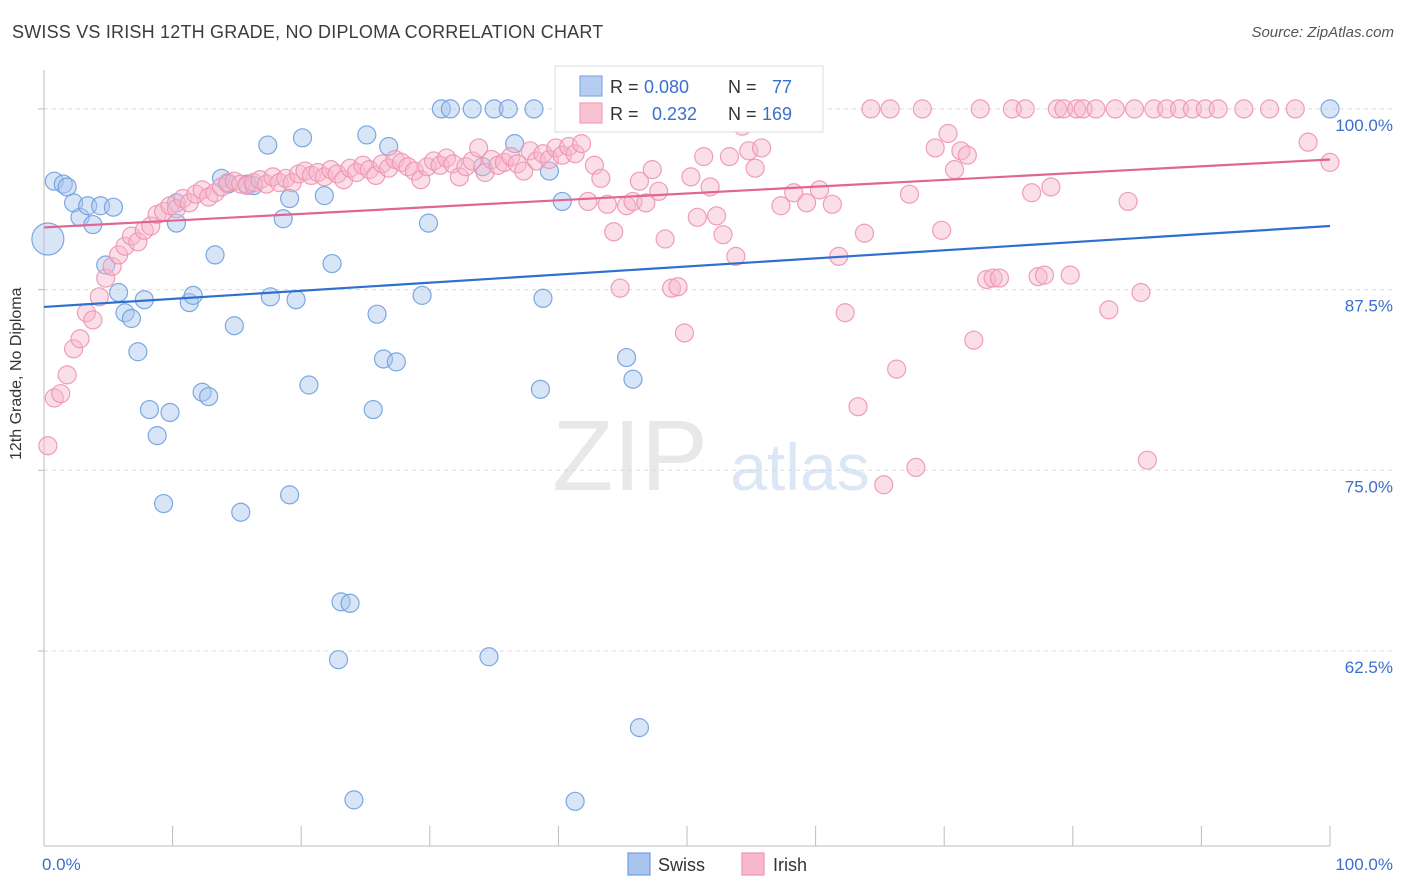  What do you see at coordinates (687, 193) in the screenshot?
I see `trend-line-irish` at bounding box center [687, 193].